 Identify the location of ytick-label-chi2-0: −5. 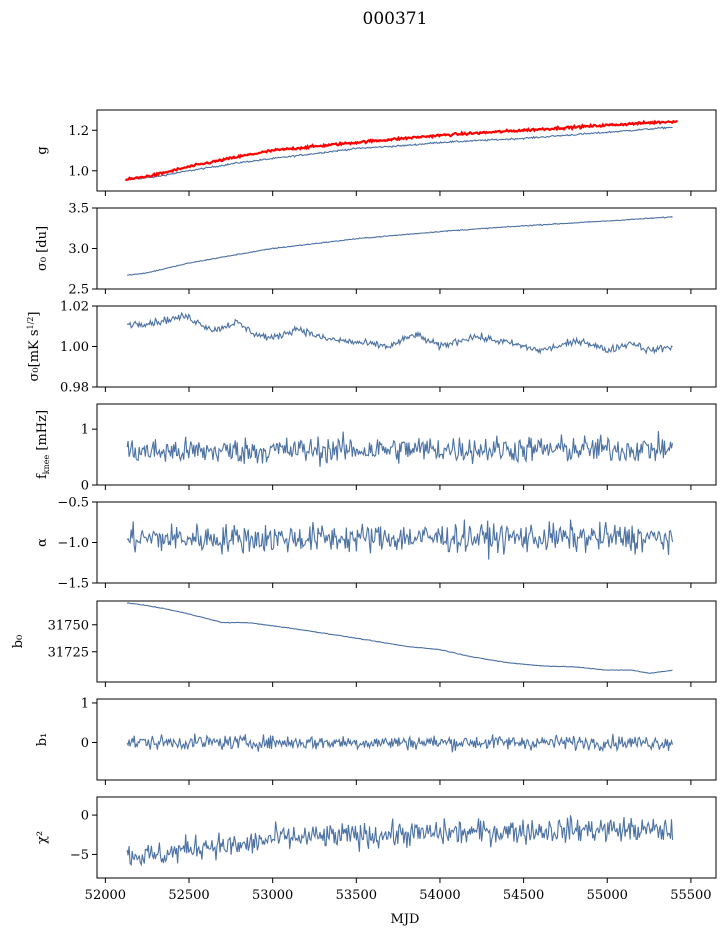
(79, 855).